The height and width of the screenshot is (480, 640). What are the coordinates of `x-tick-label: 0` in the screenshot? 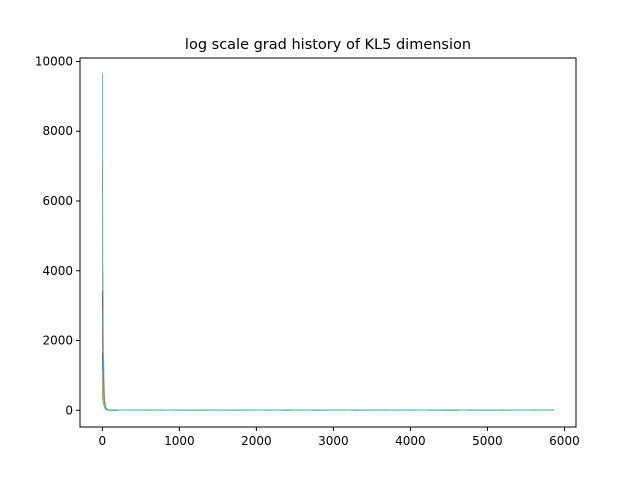 It's located at (103, 441).